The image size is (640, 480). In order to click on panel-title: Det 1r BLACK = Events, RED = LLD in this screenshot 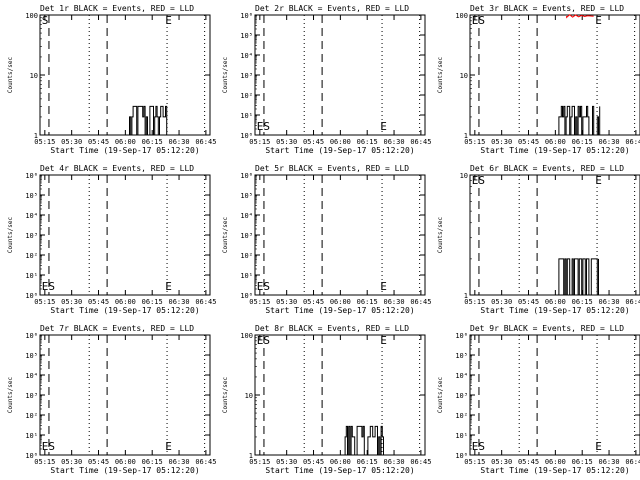, I will do `click(117, 8)`.